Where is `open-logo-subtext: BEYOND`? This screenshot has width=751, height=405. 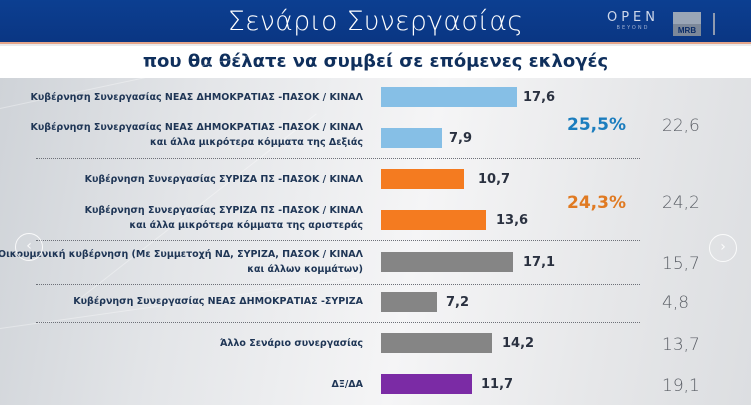 open-logo-subtext: BEYOND is located at coordinates (633, 28).